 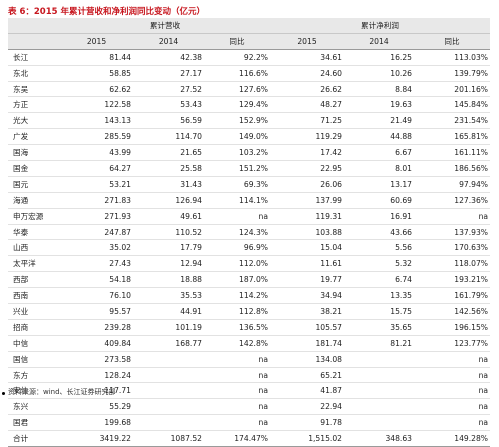 What do you see at coordinates (379, 311) in the screenshot?
I see `profit-2014: 15.75` at bounding box center [379, 311].